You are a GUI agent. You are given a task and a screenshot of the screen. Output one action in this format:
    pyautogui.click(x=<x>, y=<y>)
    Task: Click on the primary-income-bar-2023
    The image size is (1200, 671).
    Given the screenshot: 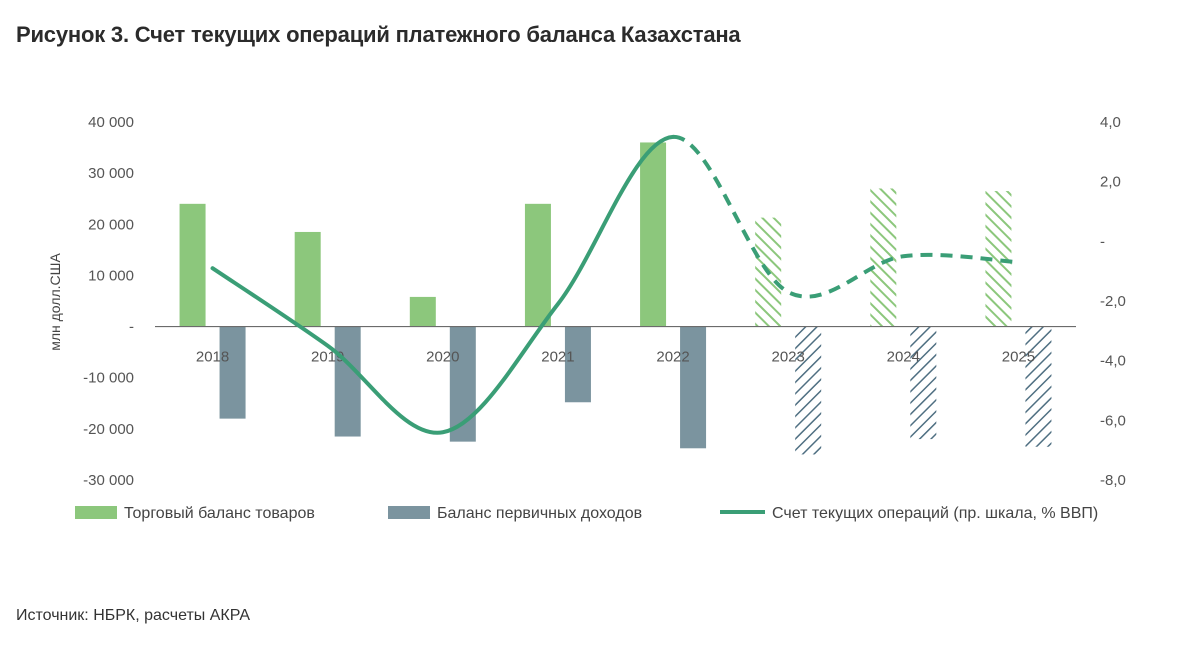 What is the action you would take?
    pyautogui.click(x=808, y=390)
    